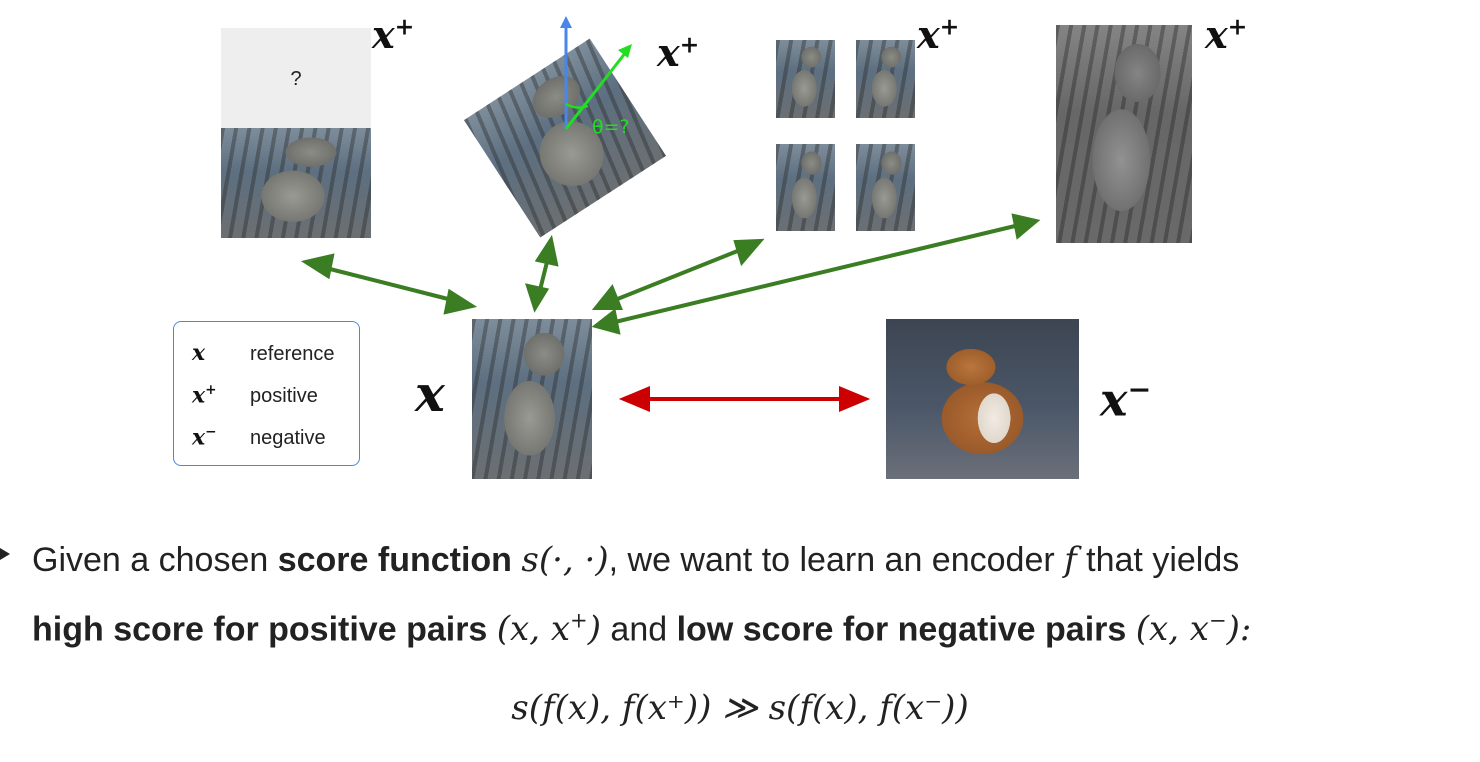  What do you see at coordinates (199, 353) in the screenshot?
I see `legend-symbol-x: x` at bounding box center [199, 353].